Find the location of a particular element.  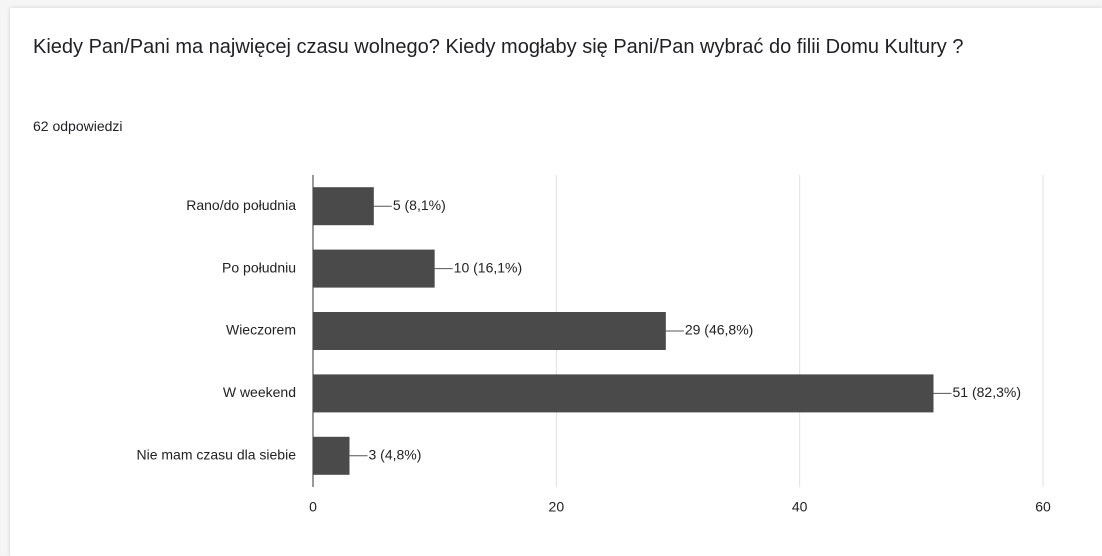

y-tick-label: Rano/do południa is located at coordinates (241, 205).